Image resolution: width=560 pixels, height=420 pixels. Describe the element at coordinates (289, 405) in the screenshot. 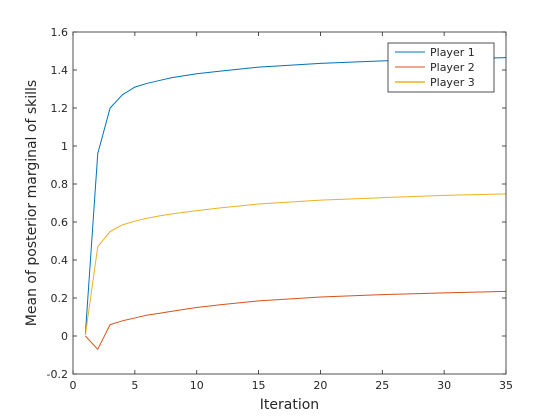

I see `x-axis-label: Iteration` at that location.